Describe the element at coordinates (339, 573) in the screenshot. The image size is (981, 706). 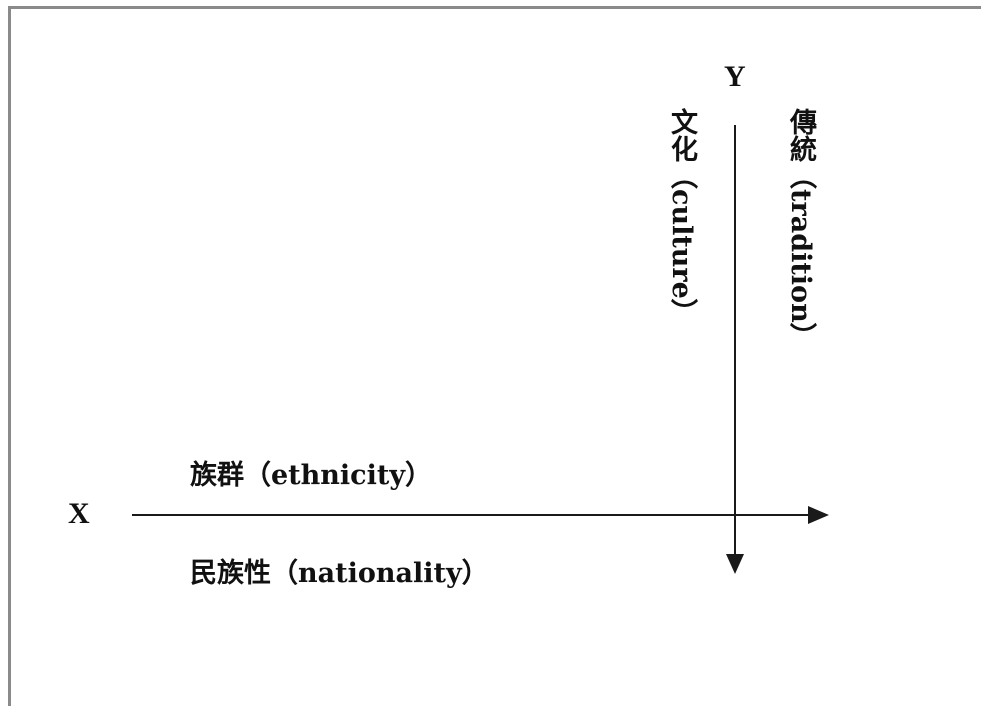
I see `label-nationality: 民族性（nationality）` at that location.